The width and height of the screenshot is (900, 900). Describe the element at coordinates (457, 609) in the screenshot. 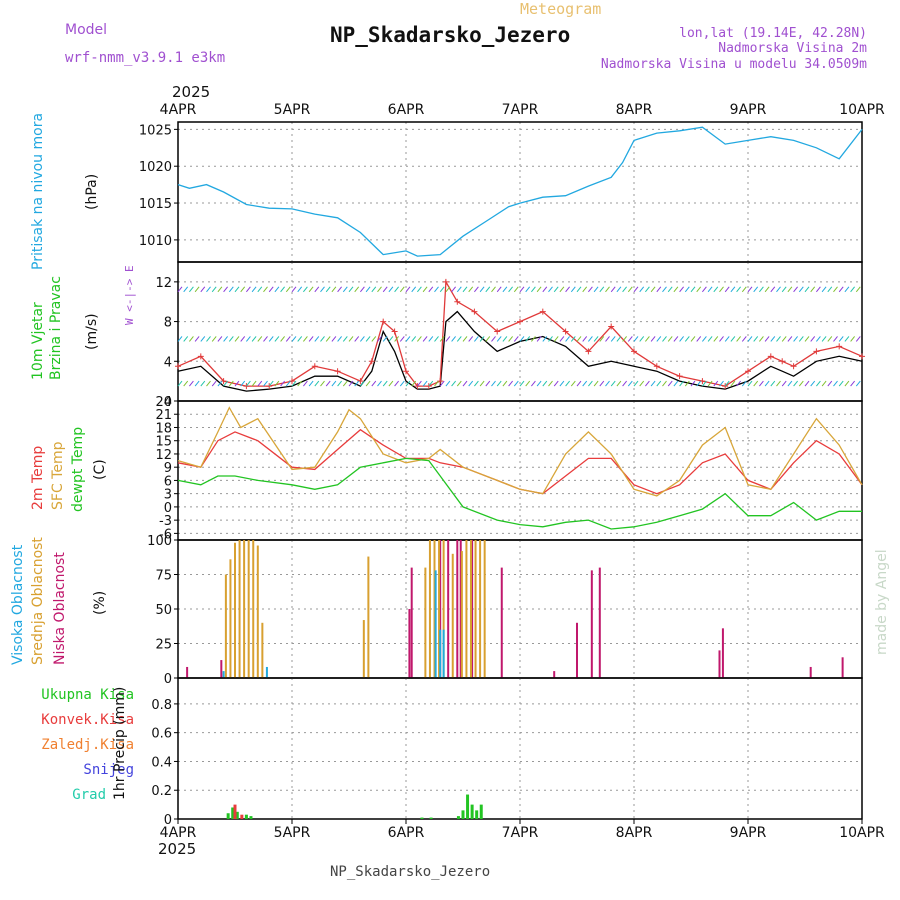

I see `cloud-bar-niska` at that location.